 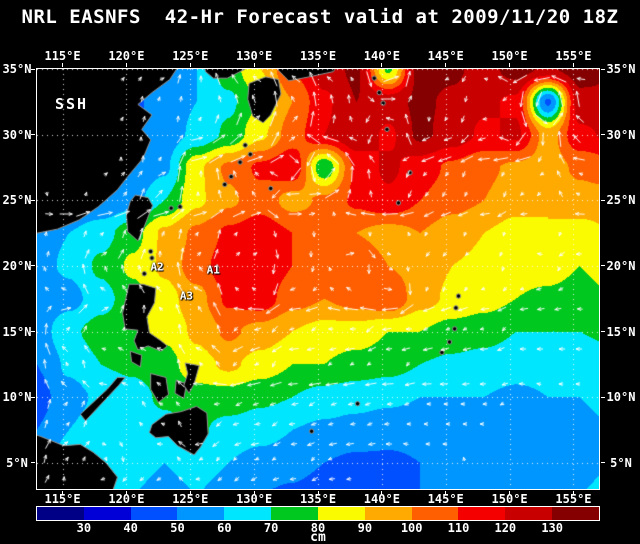 I want to click on lat-label-left: 25°N, so click(x=17, y=200).